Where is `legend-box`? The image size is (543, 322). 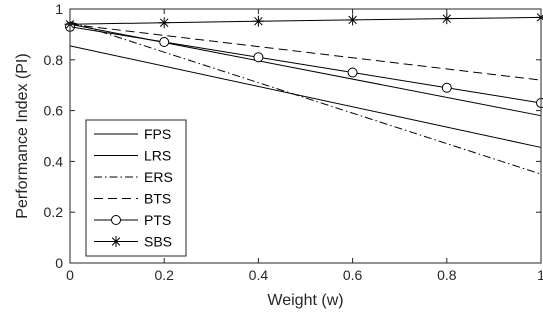 legend-box is located at coordinates (136, 188).